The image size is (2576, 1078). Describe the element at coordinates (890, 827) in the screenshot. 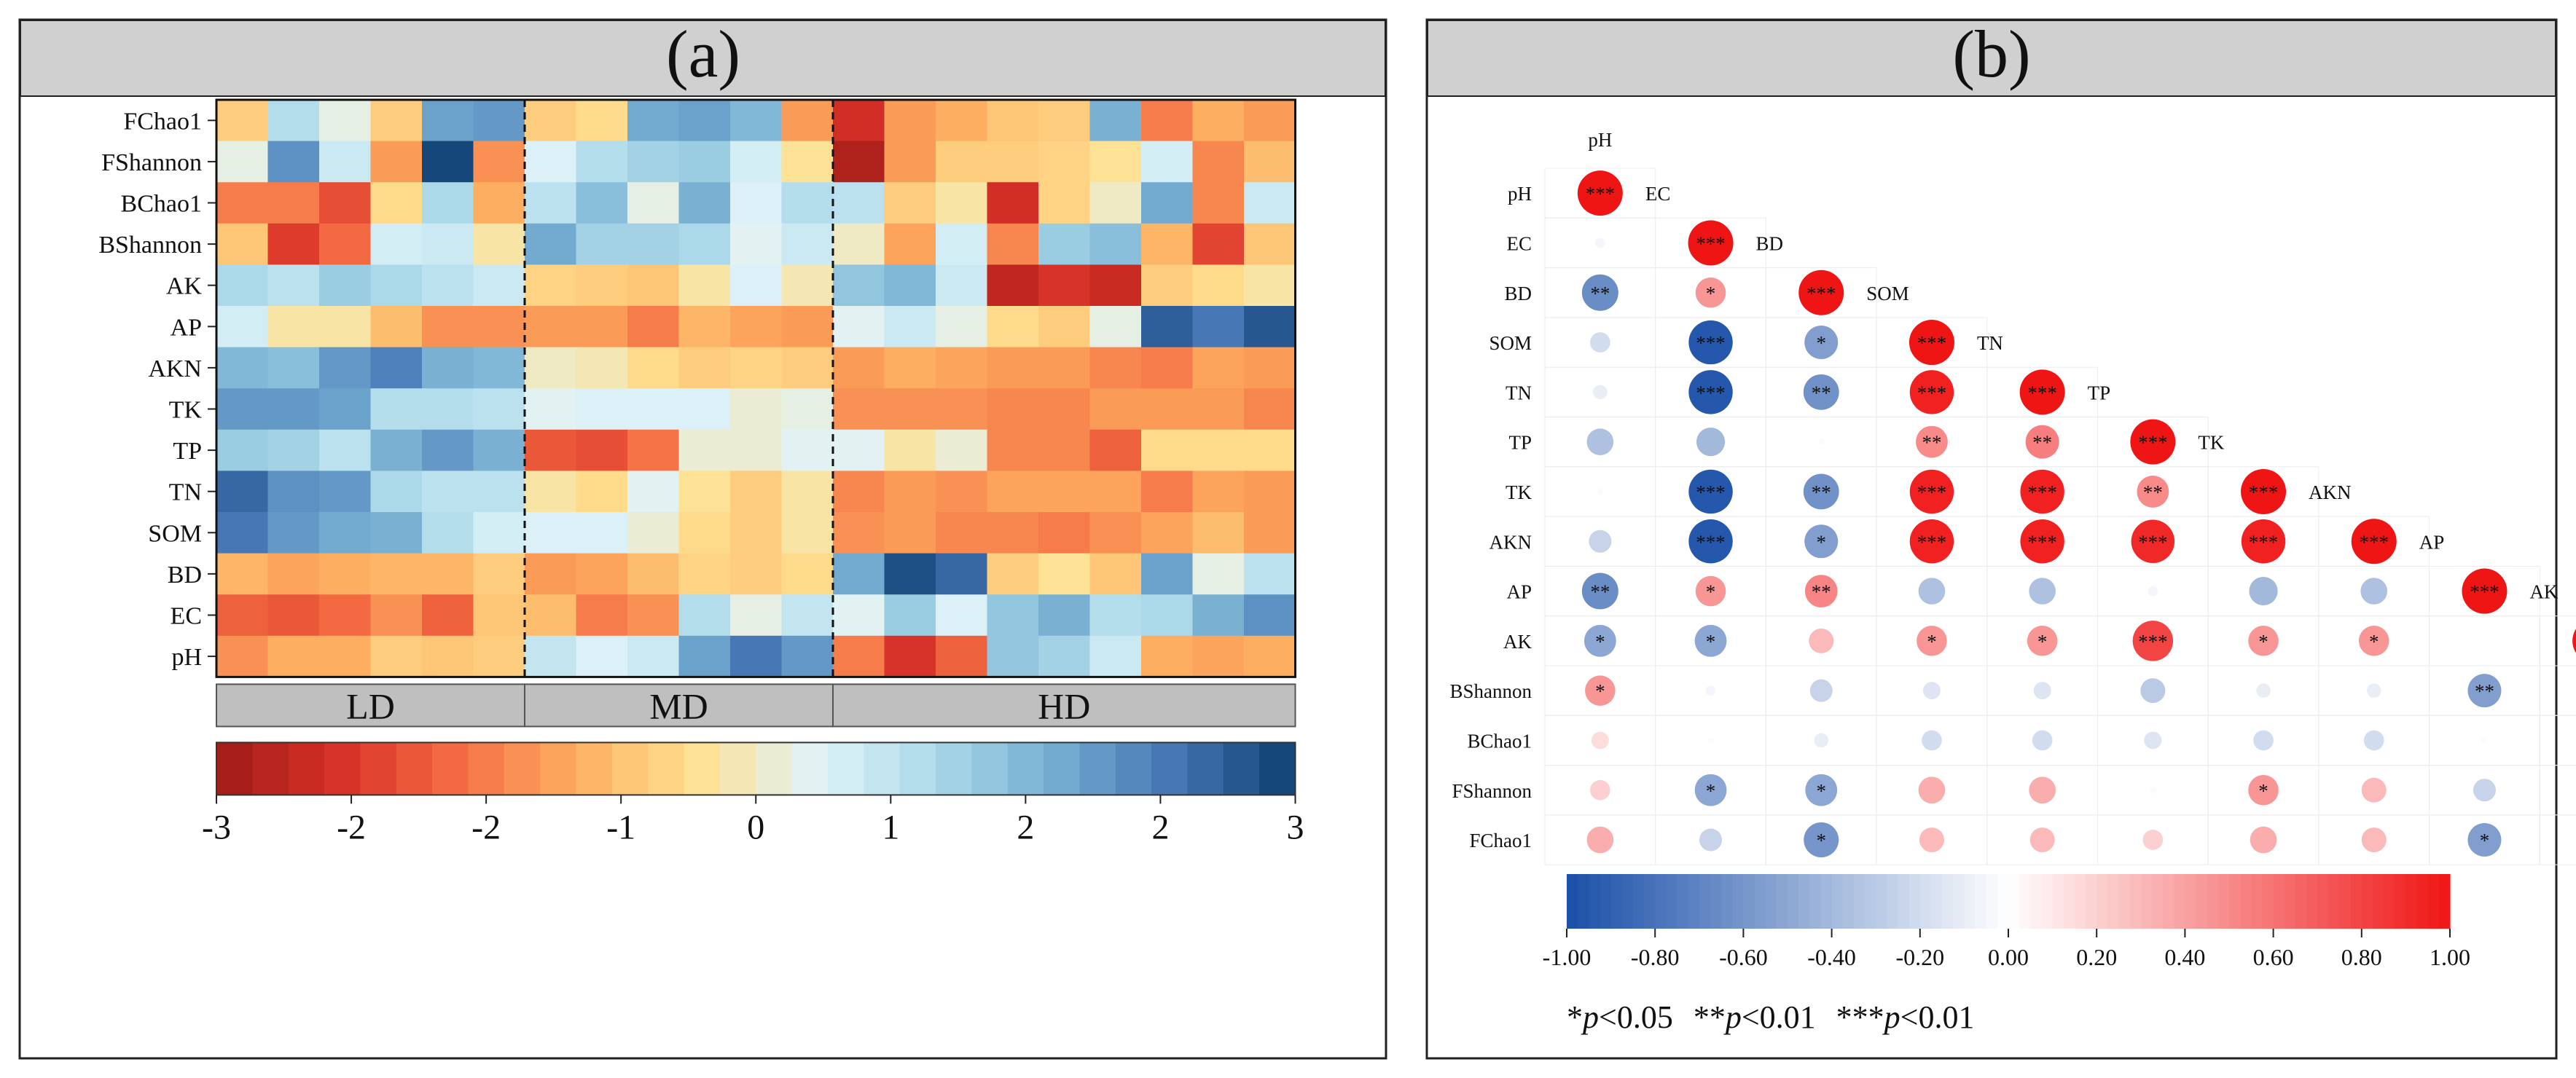

I see `colorbar-tick-label: 1` at that location.